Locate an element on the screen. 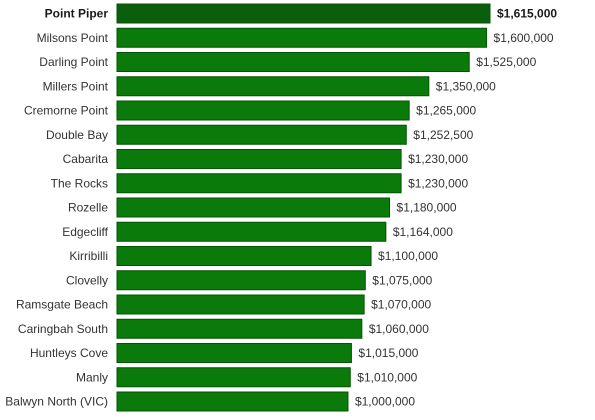 Image resolution: width=595 pixels, height=420 pixels. category-label-caringbah-south: Caringbah South is located at coordinates (63, 329).